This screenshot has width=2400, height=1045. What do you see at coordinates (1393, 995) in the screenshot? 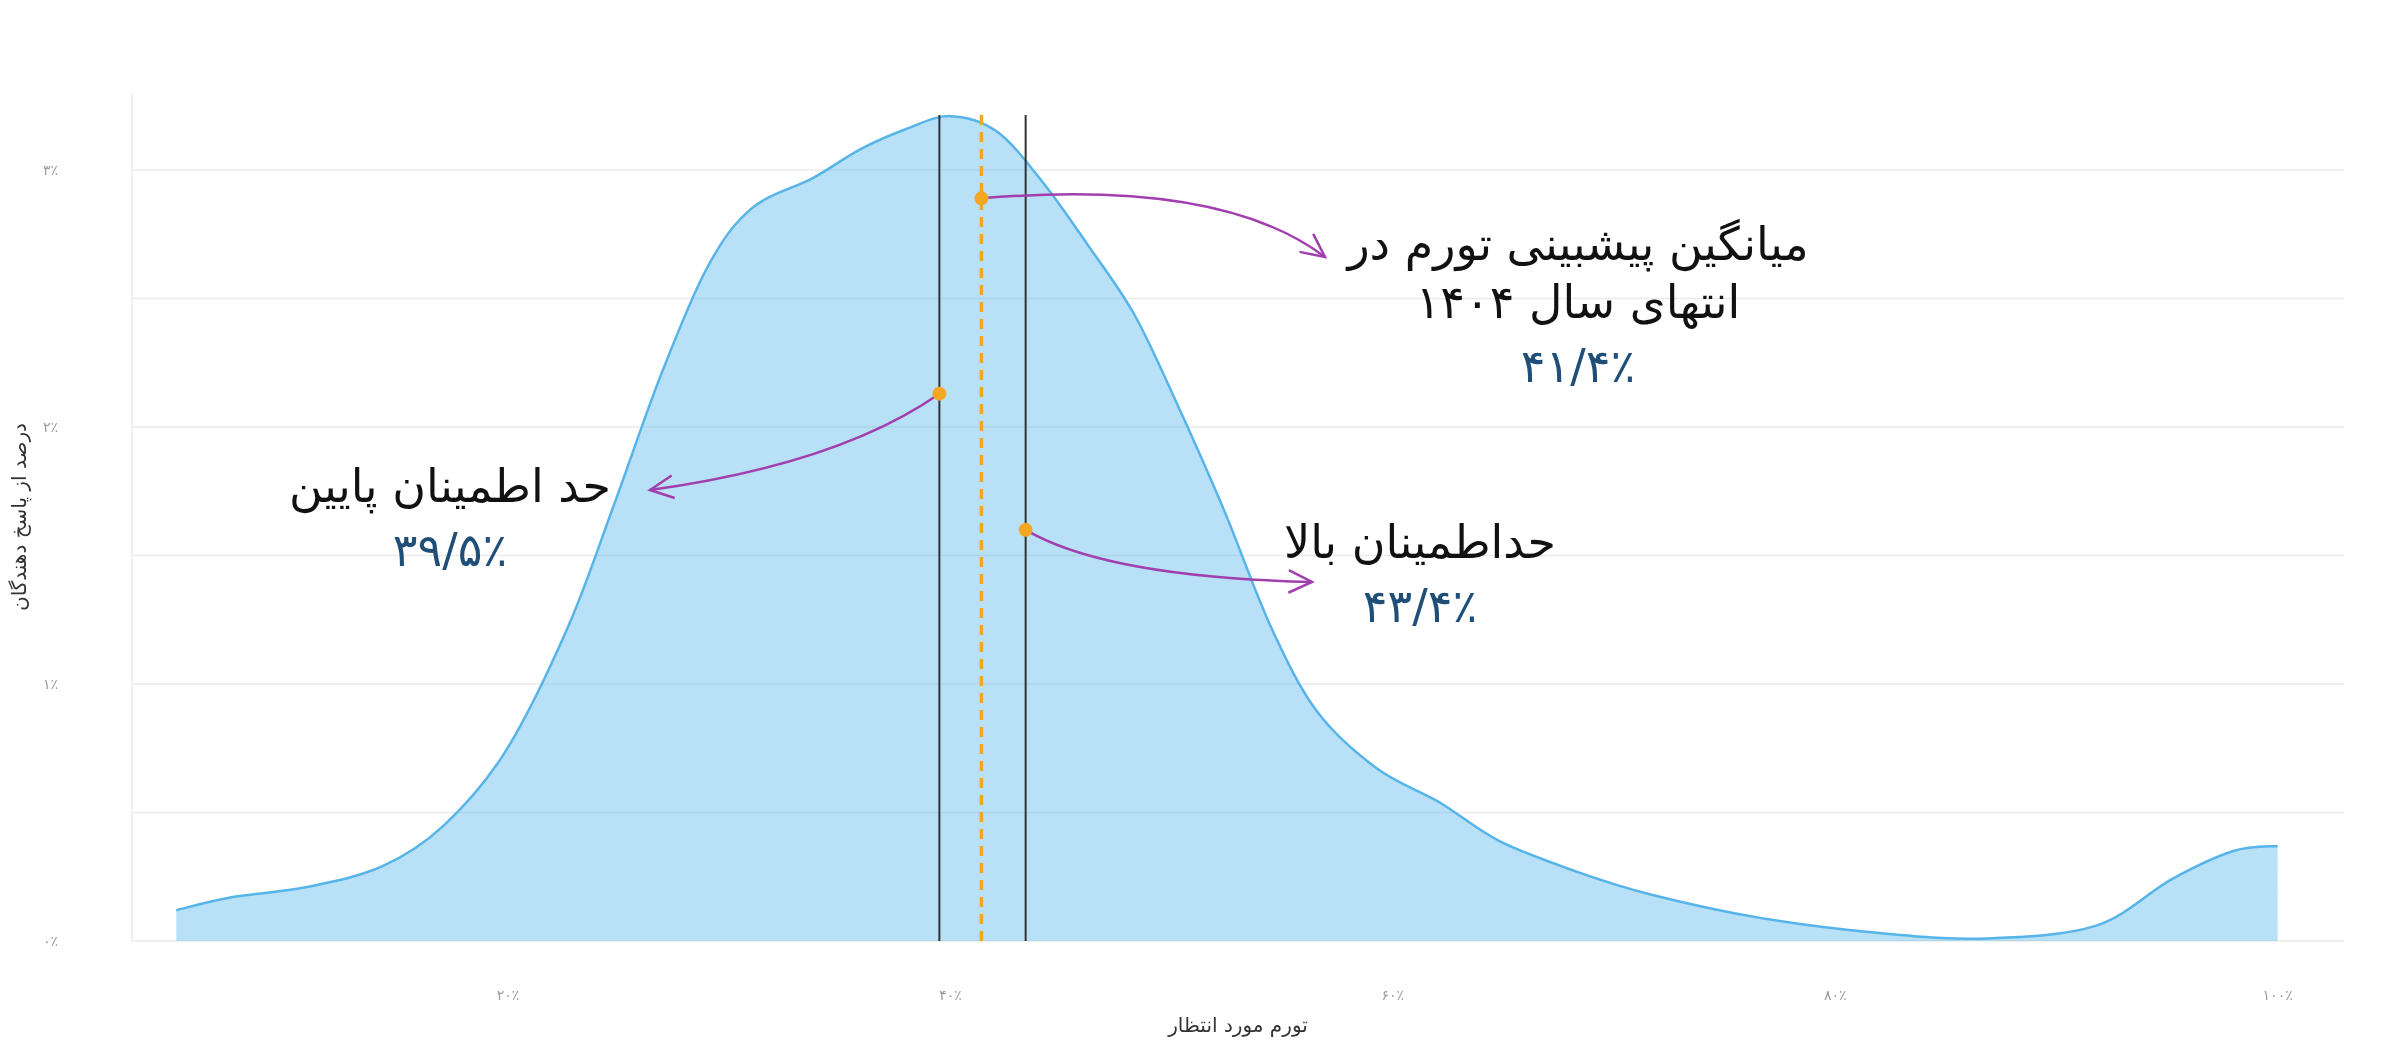
I see `x-tick-label: ۶۰٪` at bounding box center [1393, 995].